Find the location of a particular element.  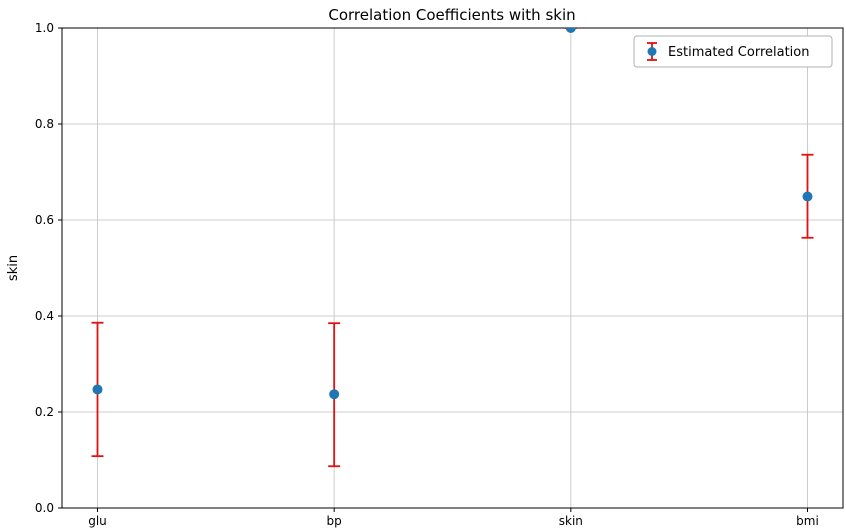

legend-errorbar-marker-icon is located at coordinates (652, 51).